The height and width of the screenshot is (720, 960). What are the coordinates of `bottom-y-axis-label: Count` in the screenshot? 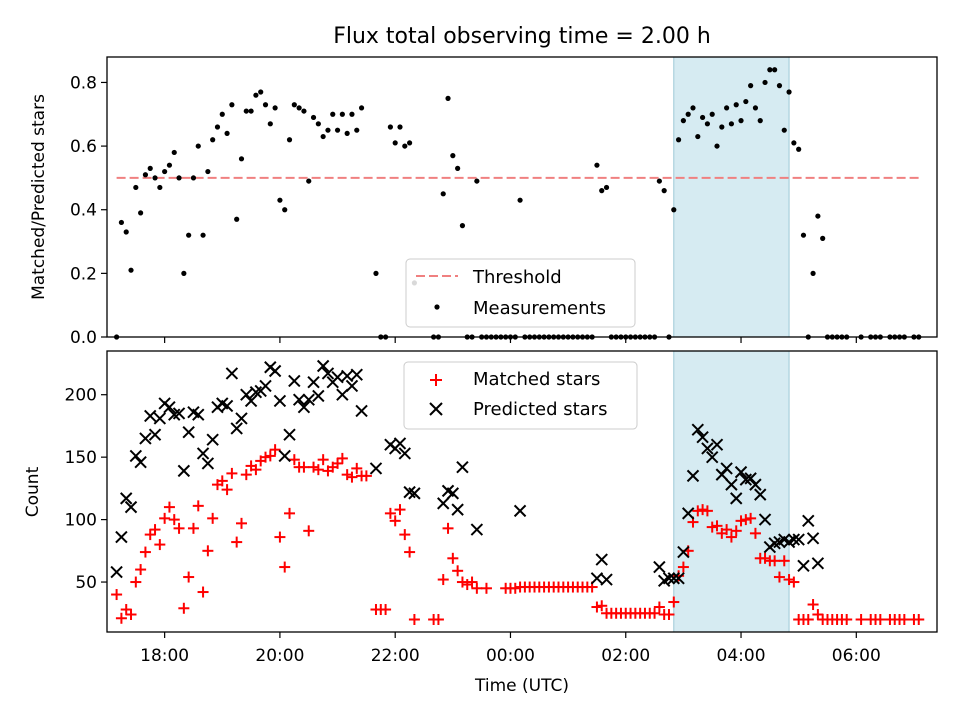 It's located at (33, 491).